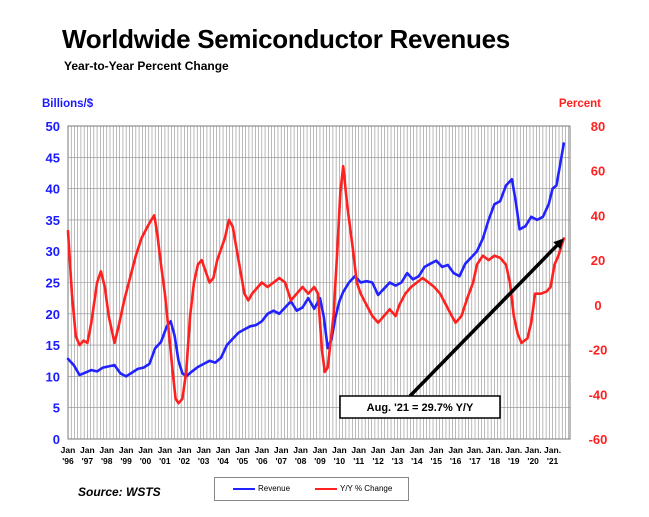  Describe the element at coordinates (126, 461) in the screenshot. I see `x-tick-label-year: '99` at that location.